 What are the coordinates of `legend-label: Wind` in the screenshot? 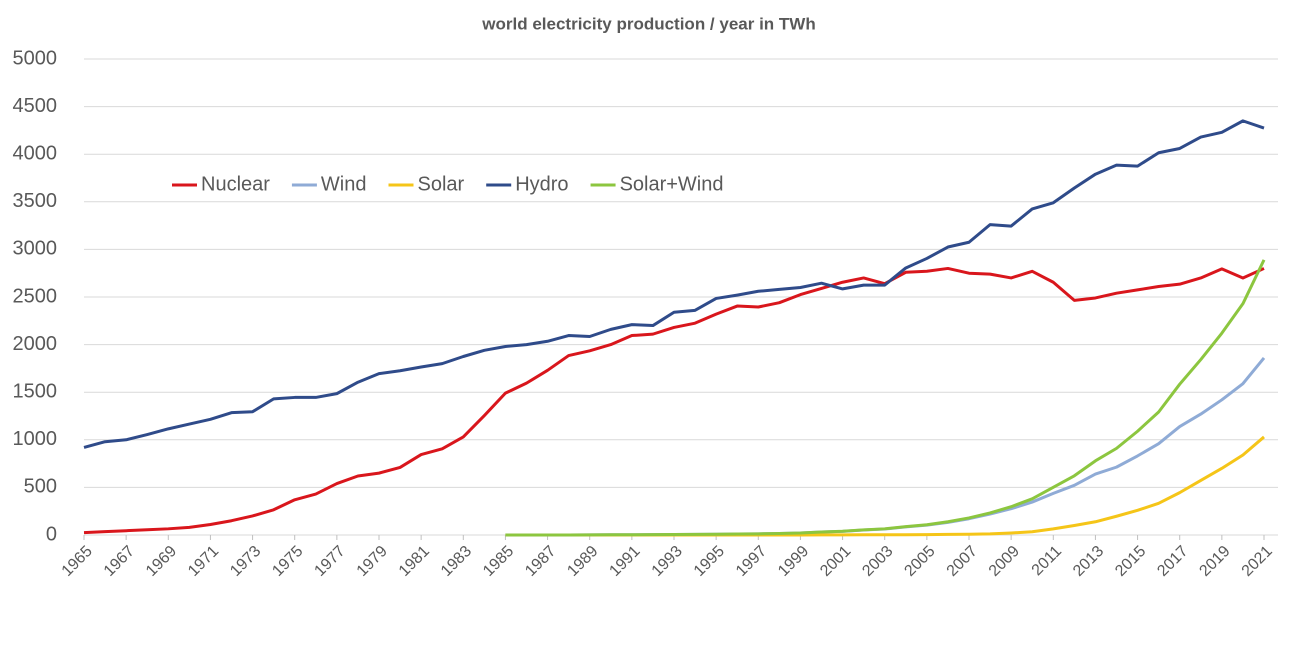 It's located at (344, 184).